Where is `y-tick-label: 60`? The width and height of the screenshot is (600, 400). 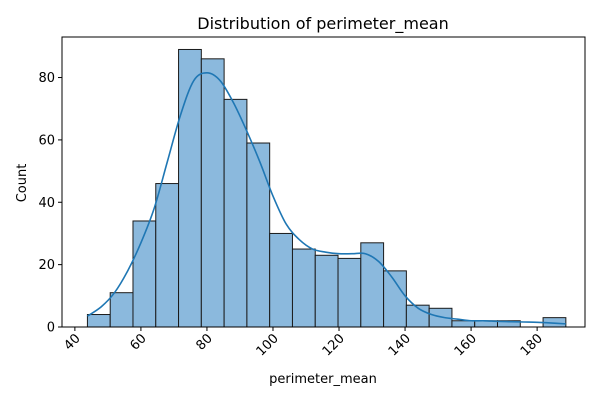 y-tick-label: 60 is located at coordinates (46, 140).